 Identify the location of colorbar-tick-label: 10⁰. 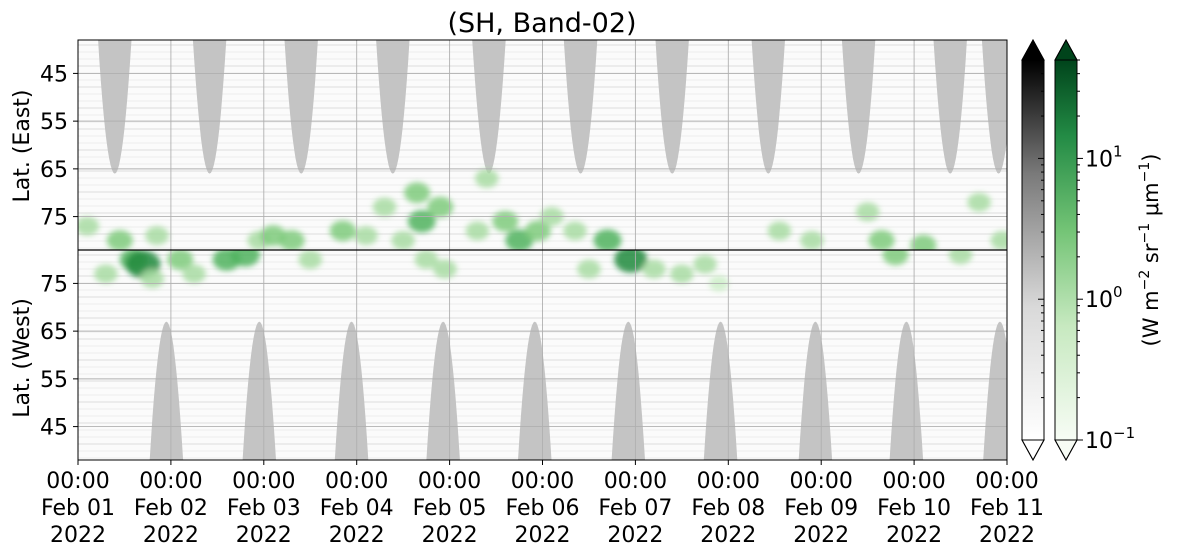
(1104, 298).